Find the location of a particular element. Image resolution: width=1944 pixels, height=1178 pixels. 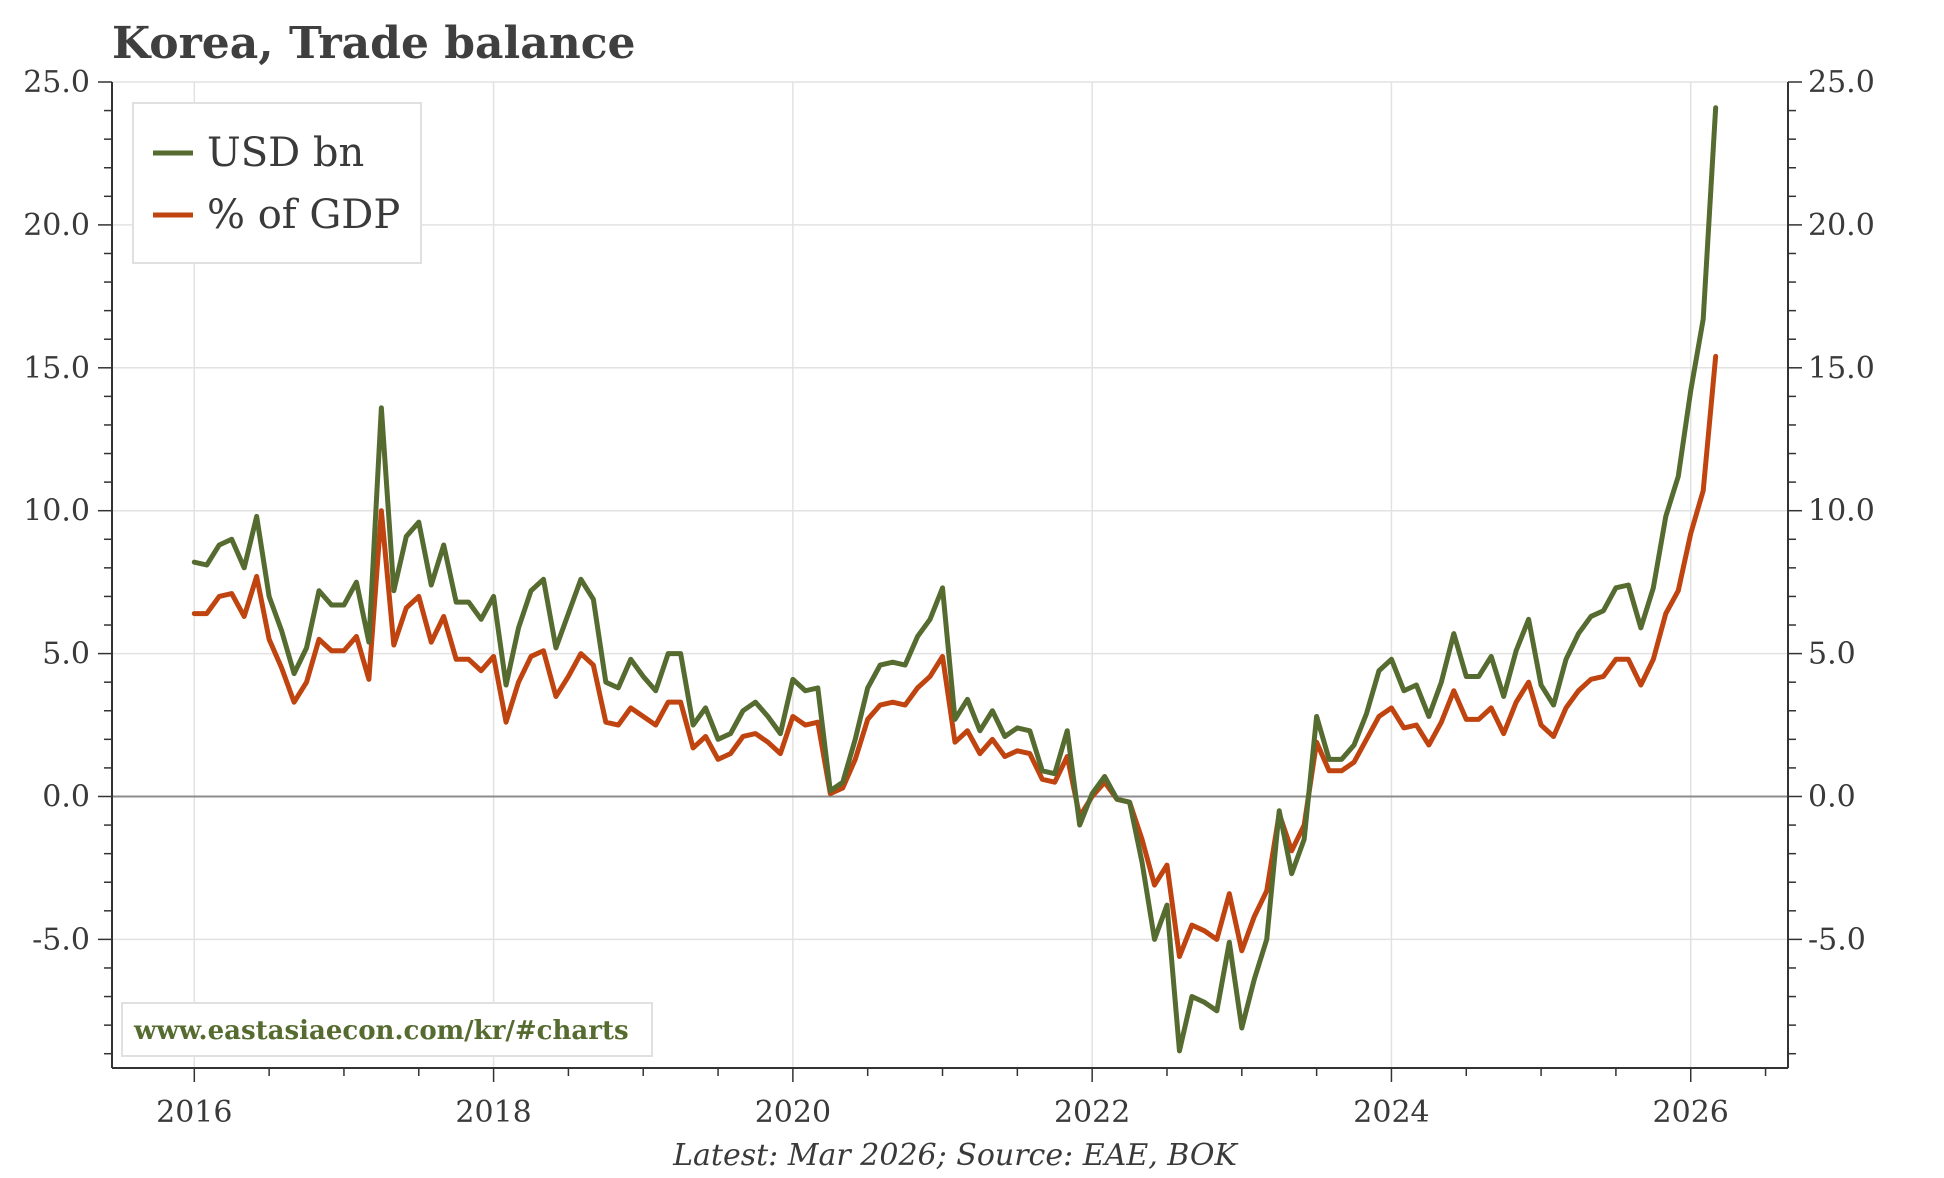

y-tick-label-left: 10.0 is located at coordinates (56, 511).